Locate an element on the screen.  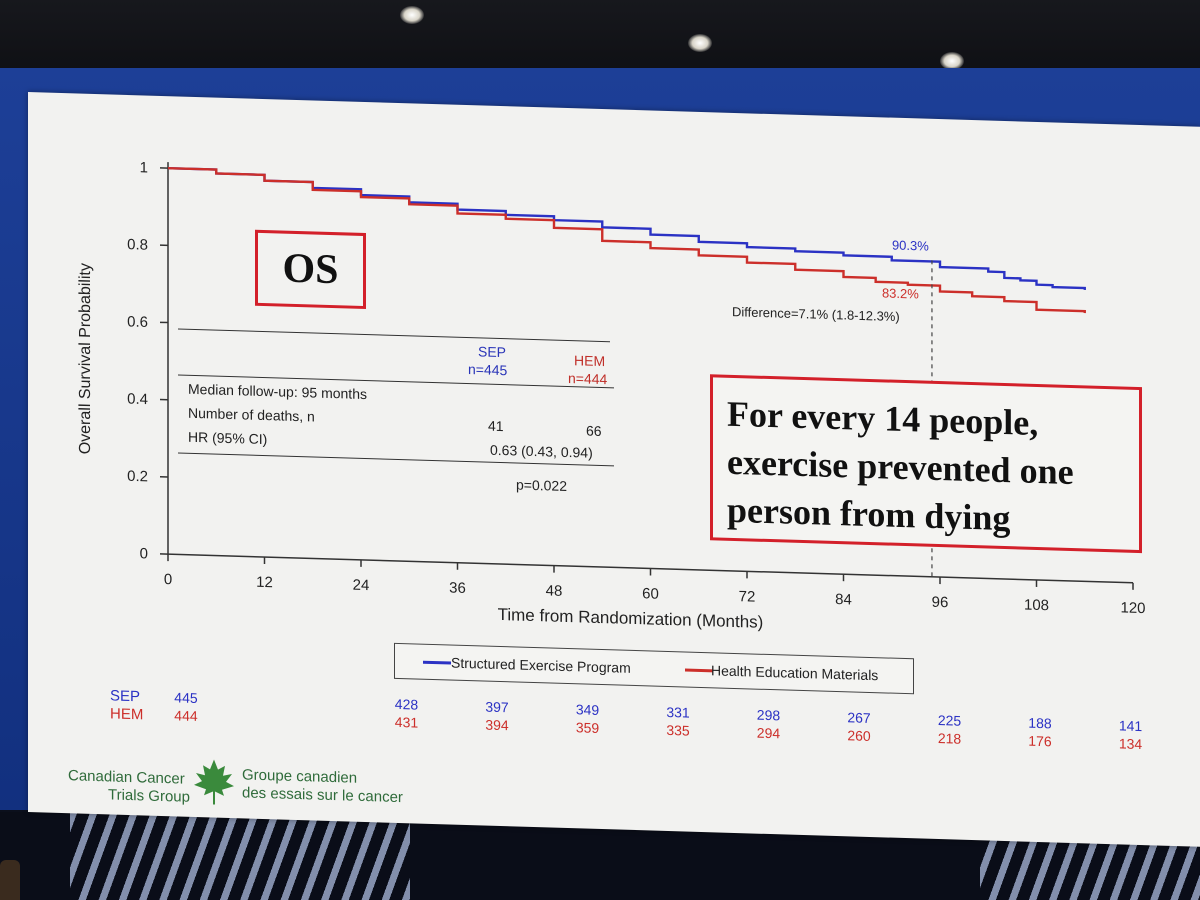
sep-header: SEP is located at coordinates (492, 352).